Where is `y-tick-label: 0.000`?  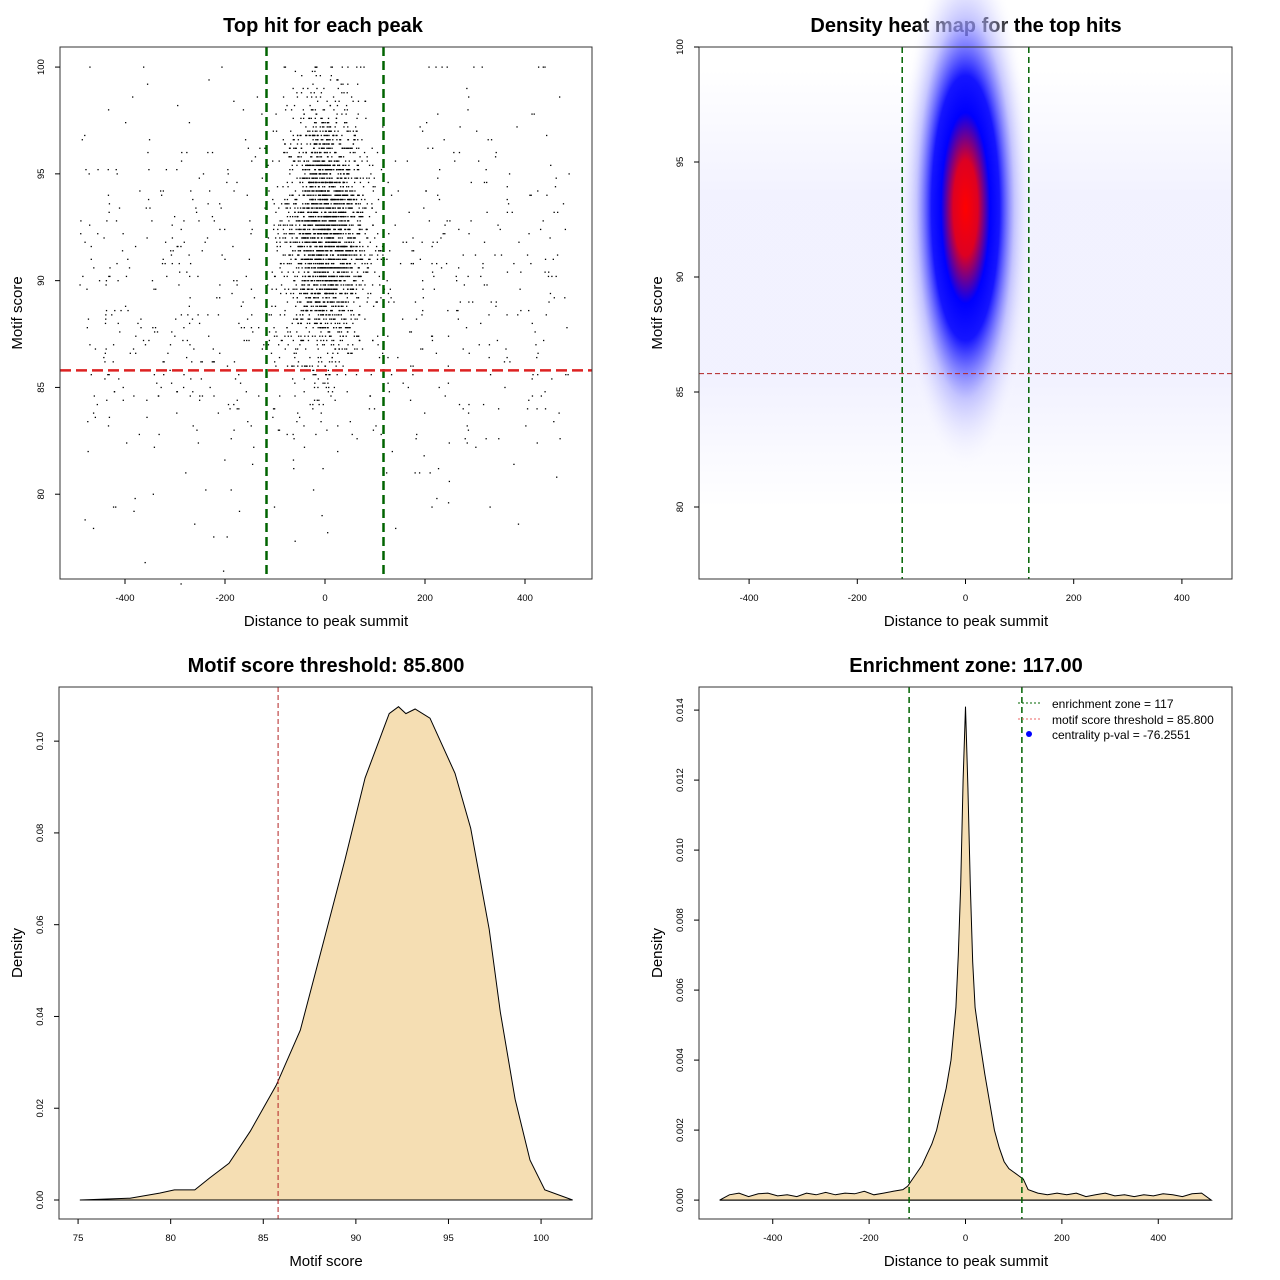
y-tick-label: 0.000 is located at coordinates (680, 1200).